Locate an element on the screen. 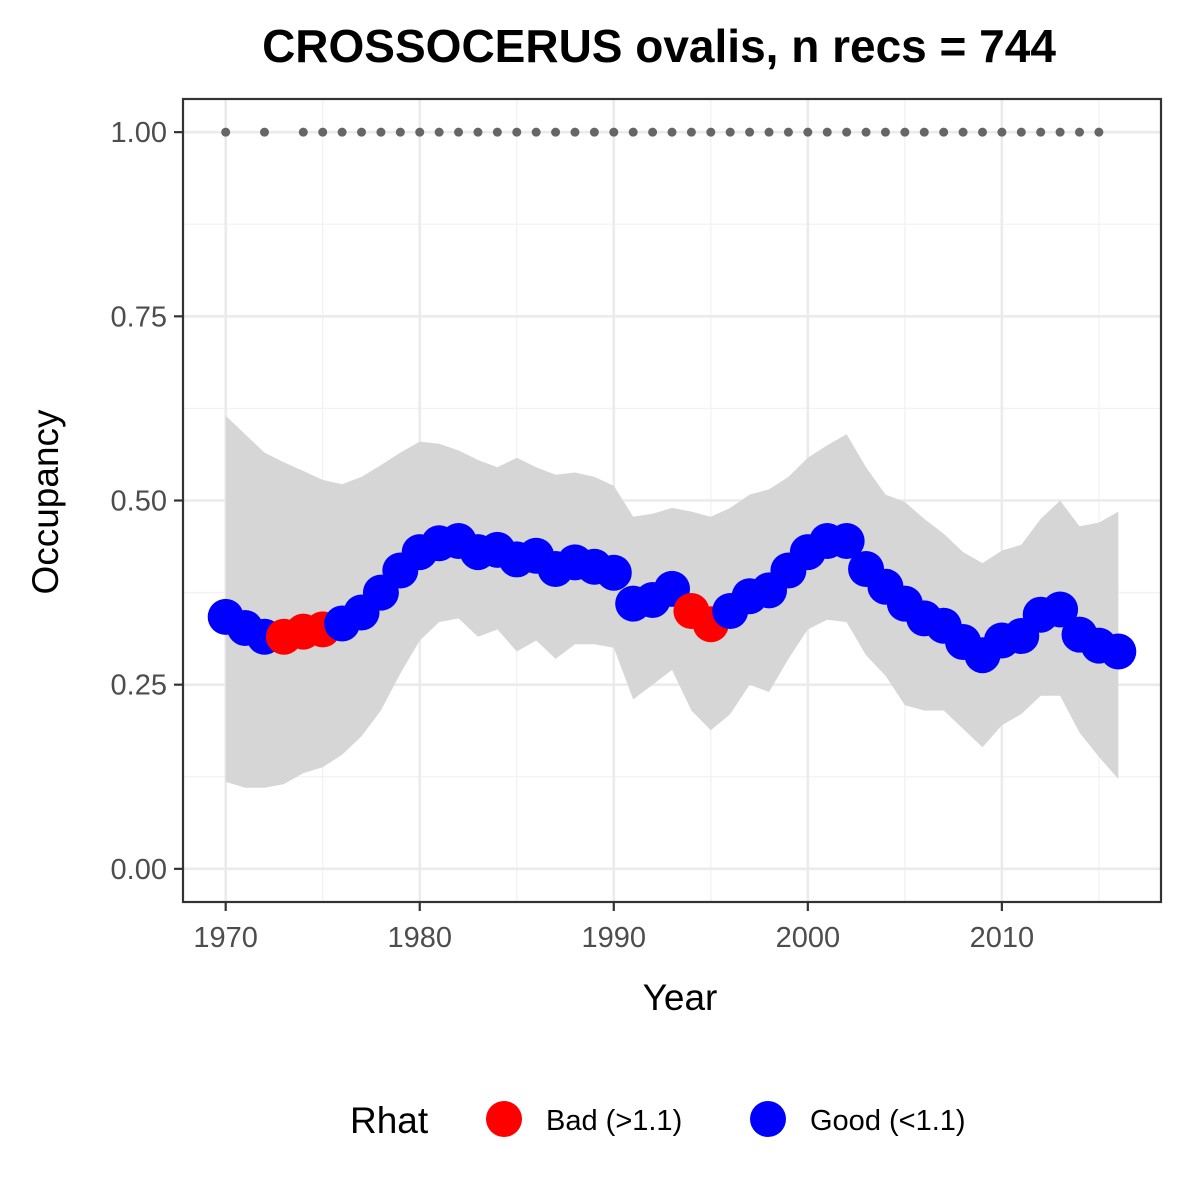 Image resolution: width=1200 pixels, height=1200 pixels. x-tick-label: 1970 is located at coordinates (225, 938).